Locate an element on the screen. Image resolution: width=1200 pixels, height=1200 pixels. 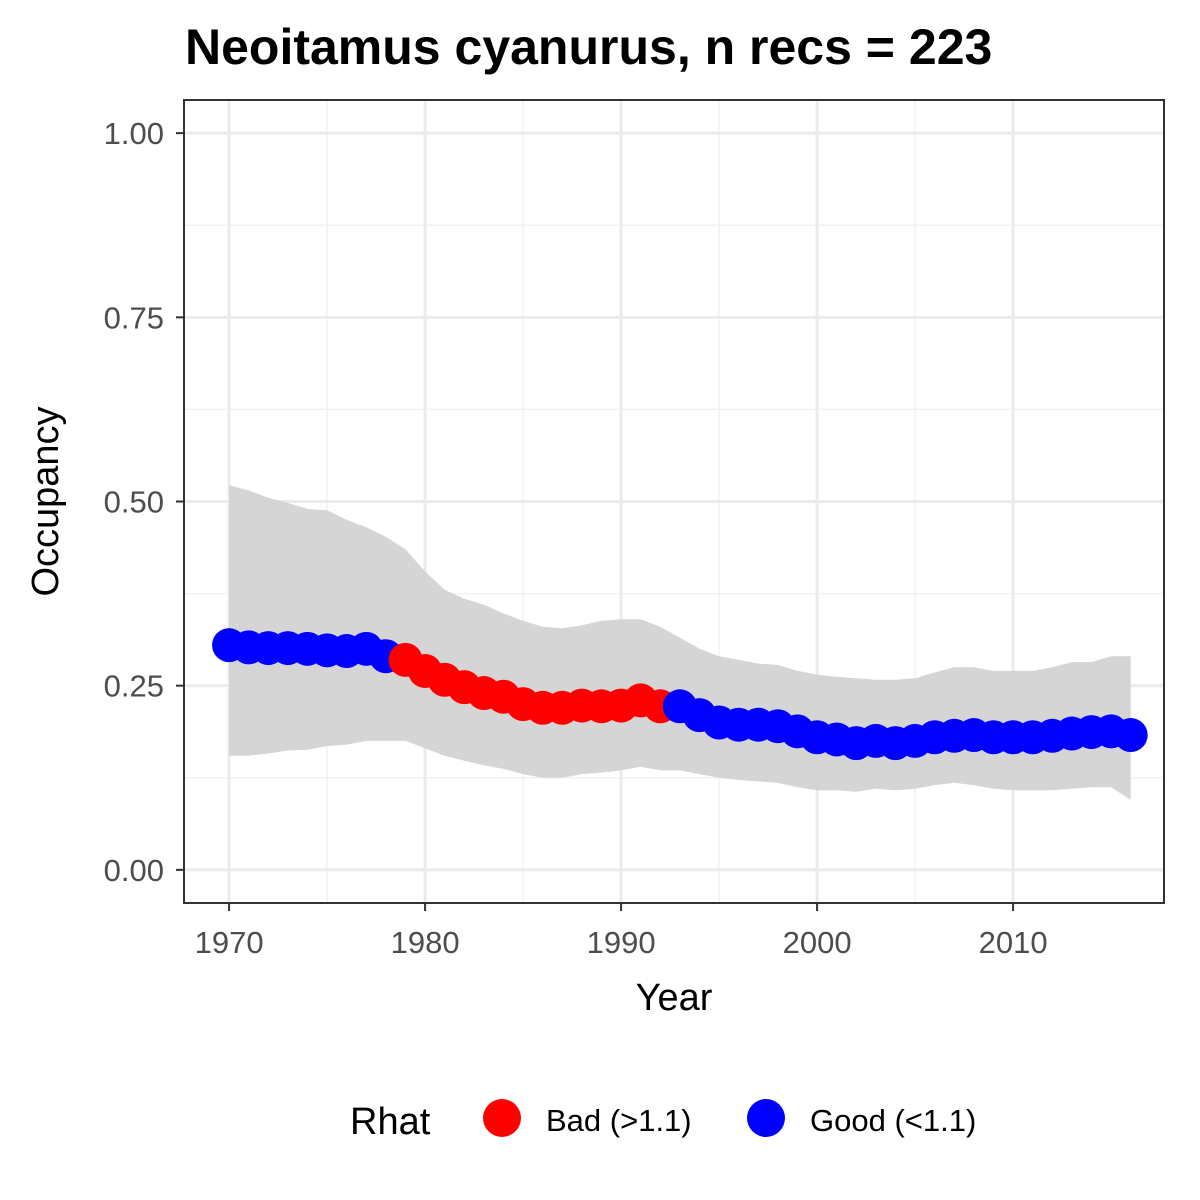
data-point-good is located at coordinates (1130, 735).